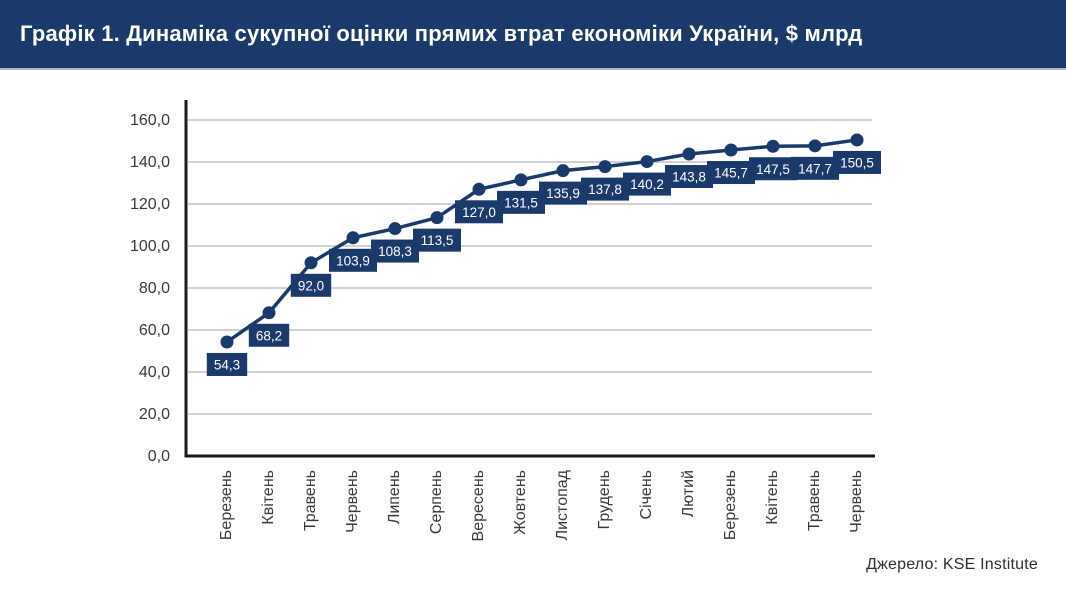  I want to click on data-label: 143,8, so click(689, 177).